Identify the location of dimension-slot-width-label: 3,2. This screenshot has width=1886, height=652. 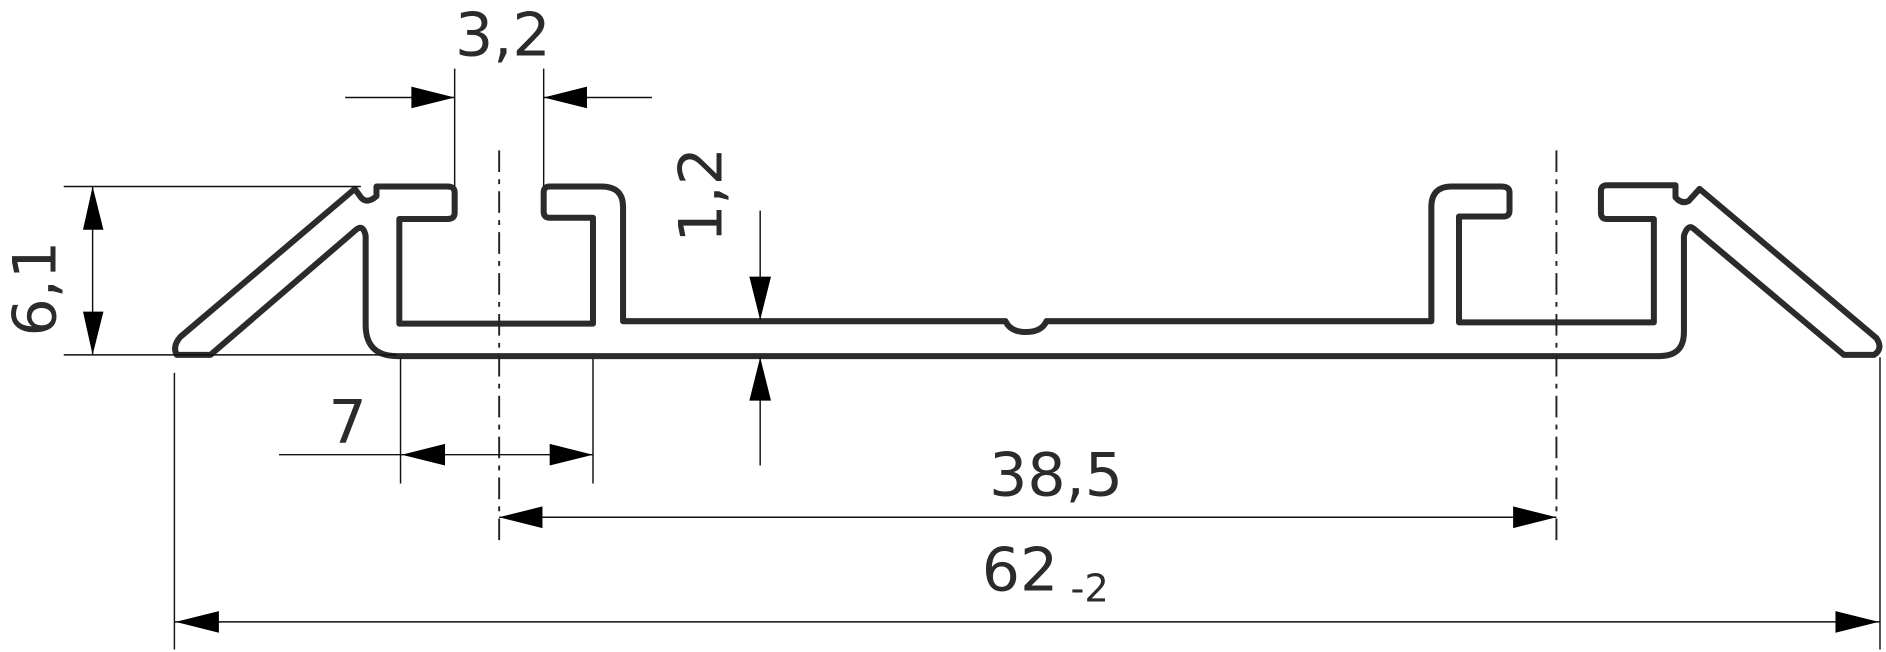
(503, 35).